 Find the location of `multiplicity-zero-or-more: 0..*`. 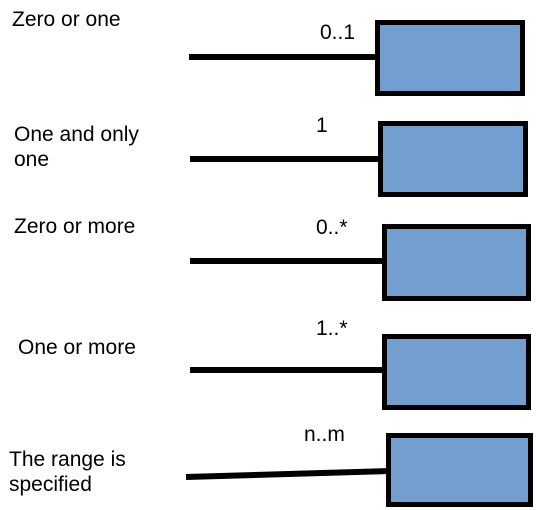

multiplicity-zero-or-more: 0..* is located at coordinates (332, 227).